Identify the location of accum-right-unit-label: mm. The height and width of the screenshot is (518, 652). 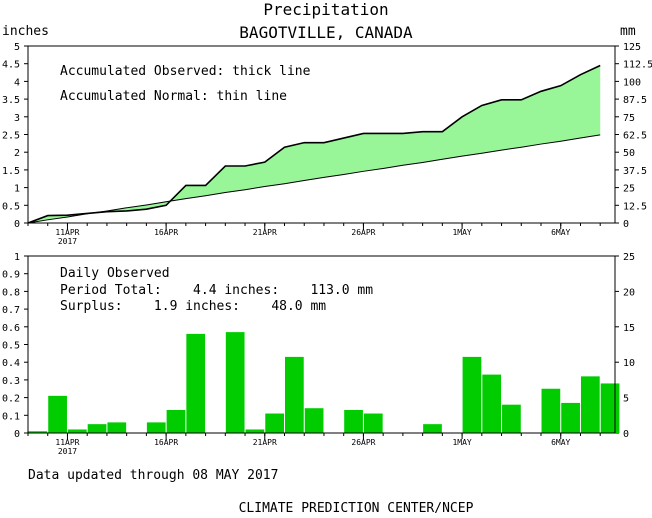
(628, 31).